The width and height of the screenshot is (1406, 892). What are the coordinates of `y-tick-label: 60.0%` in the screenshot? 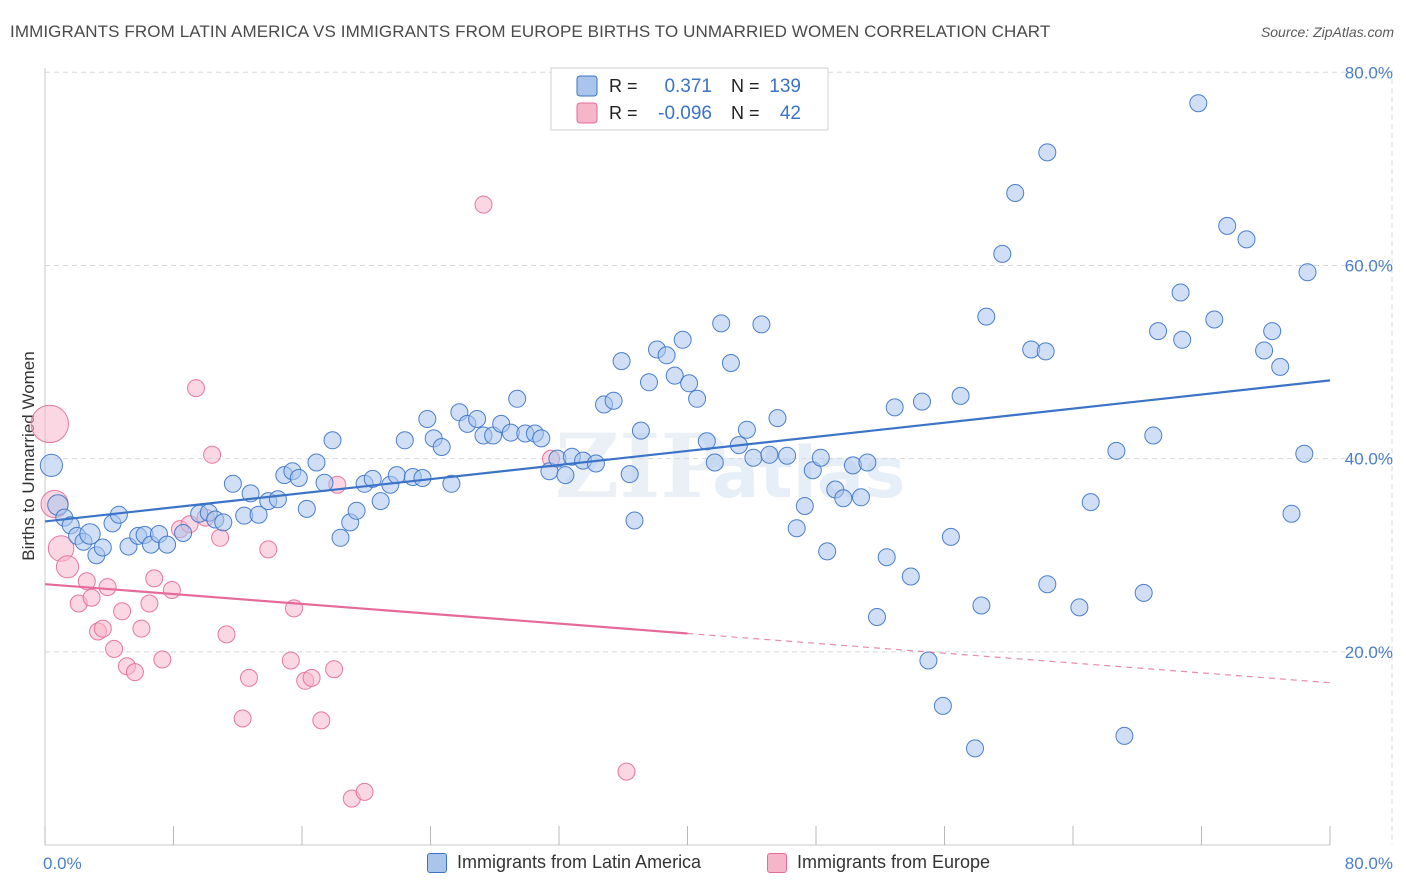 It's located at (1369, 265).